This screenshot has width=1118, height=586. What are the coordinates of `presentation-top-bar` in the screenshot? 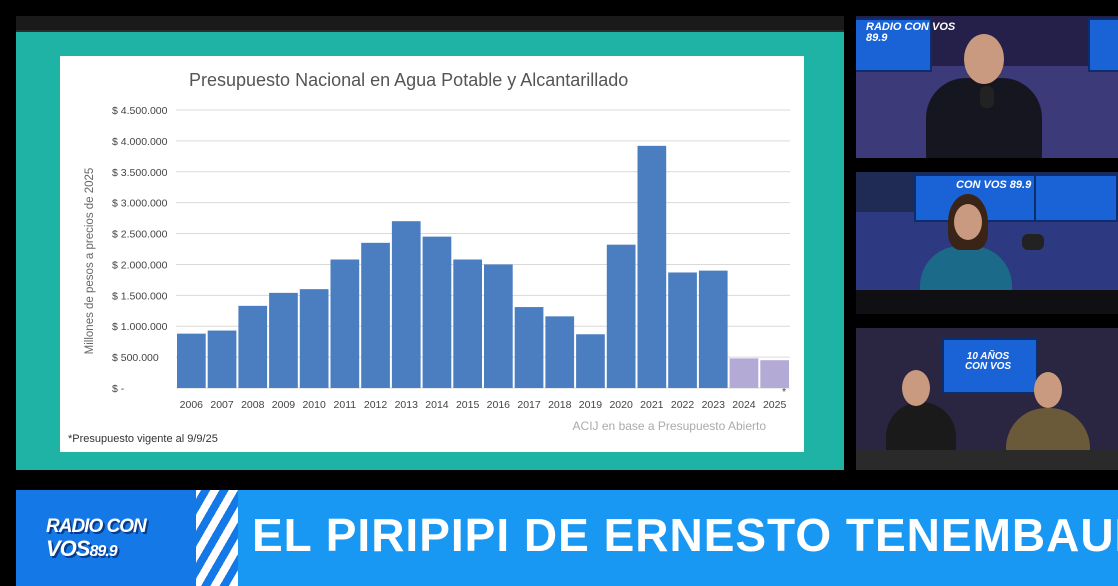 It's located at (430, 24).